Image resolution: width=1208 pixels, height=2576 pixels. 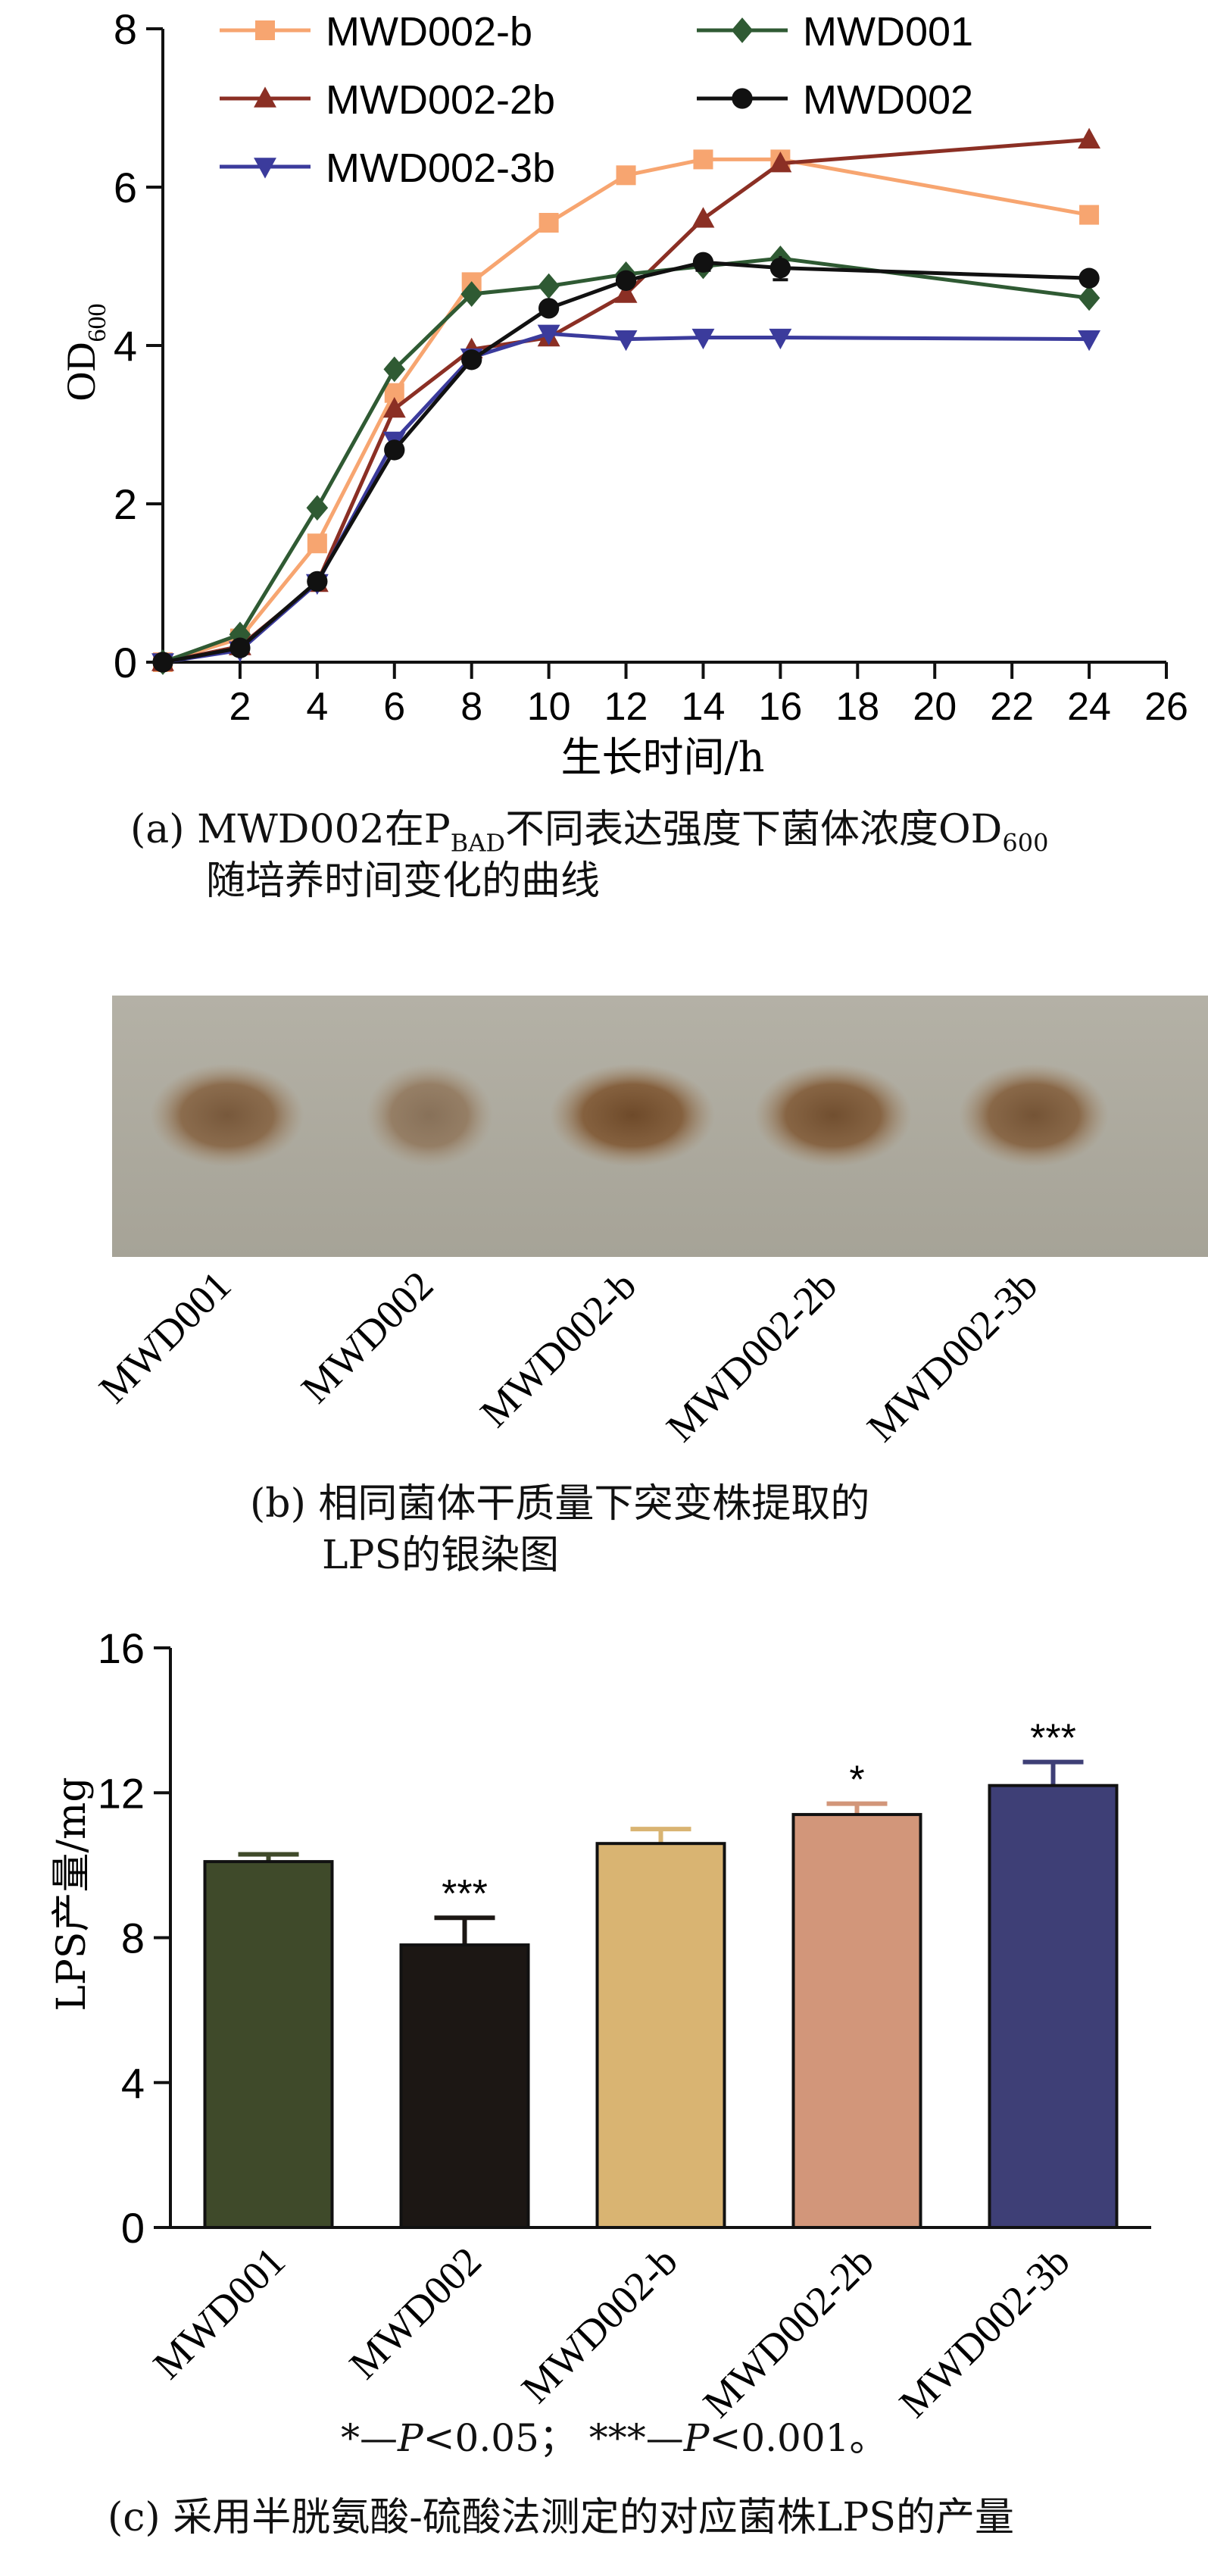 What do you see at coordinates (888, 100) in the screenshot?
I see `legend-label: MWD002` at bounding box center [888, 100].